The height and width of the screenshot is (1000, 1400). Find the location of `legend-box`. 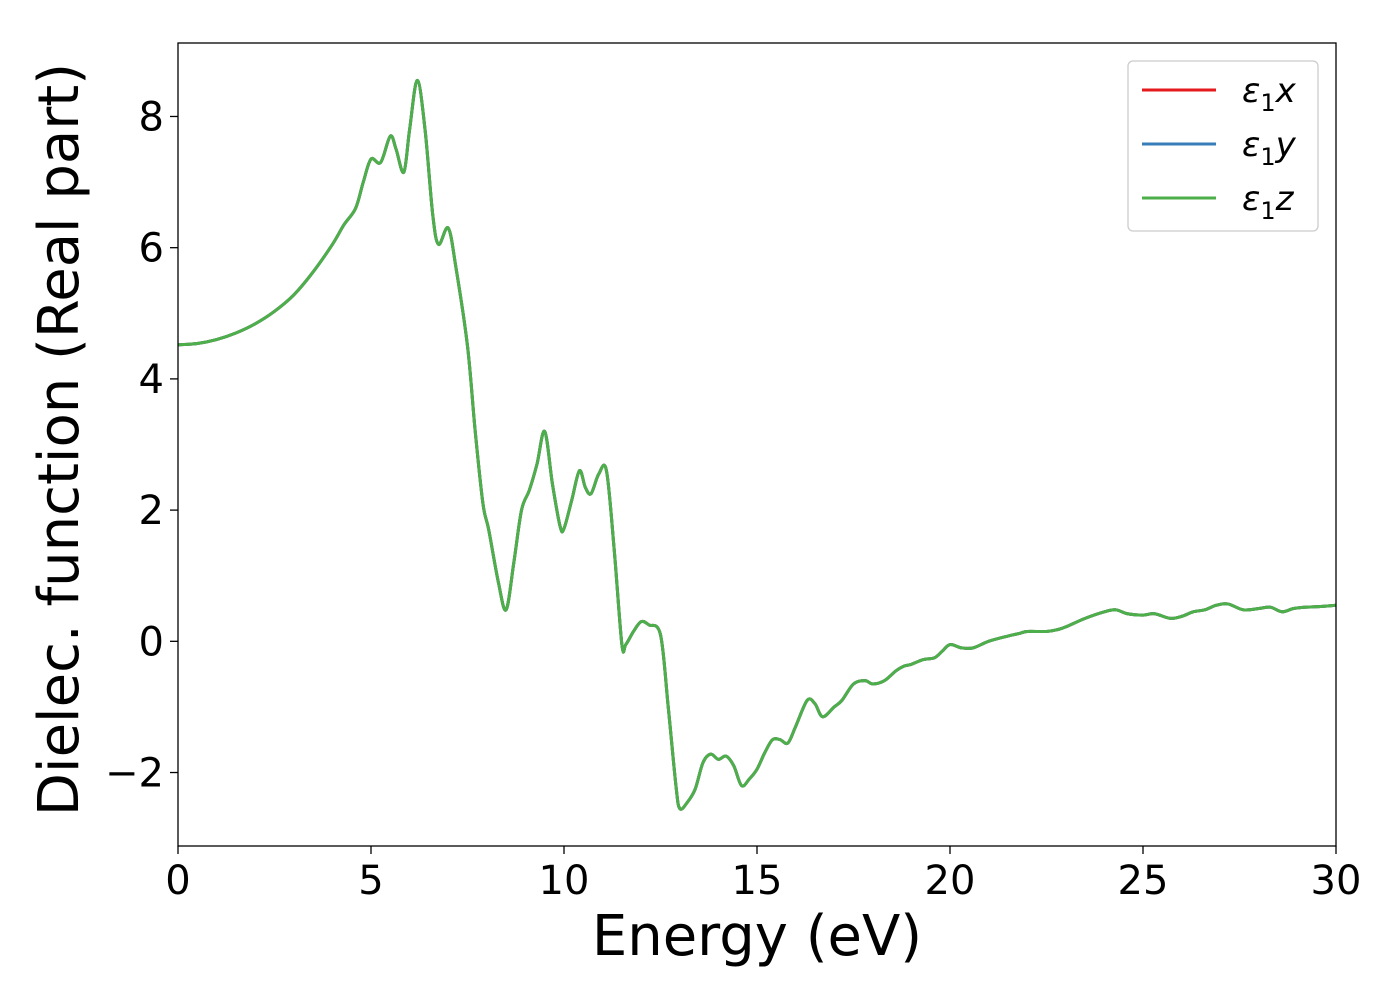

legend-box is located at coordinates (1223, 146).